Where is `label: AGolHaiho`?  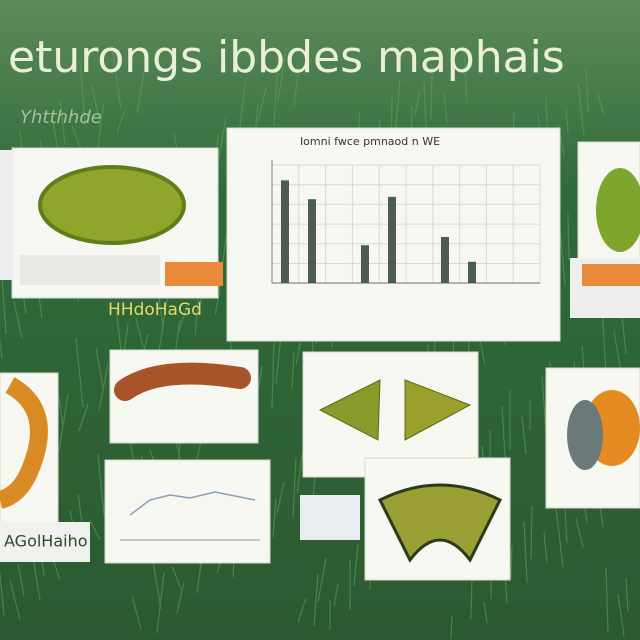
label: AGolHaiho is located at coordinates (46, 541).